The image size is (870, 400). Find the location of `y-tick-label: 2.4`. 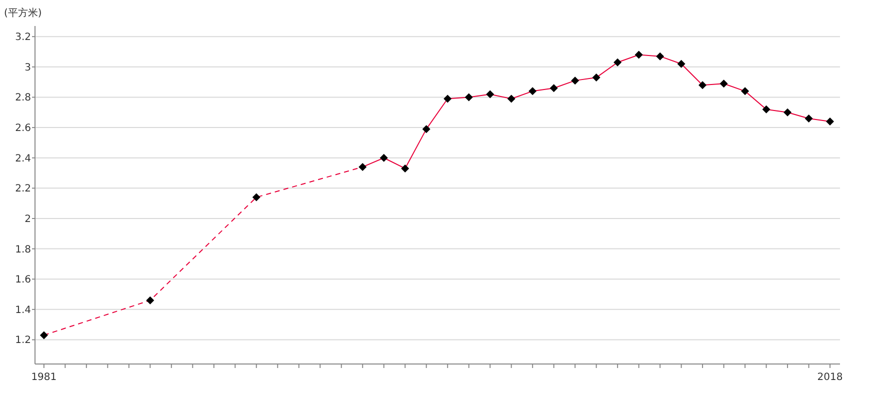

y-tick-label: 2.4 is located at coordinates (23, 158).